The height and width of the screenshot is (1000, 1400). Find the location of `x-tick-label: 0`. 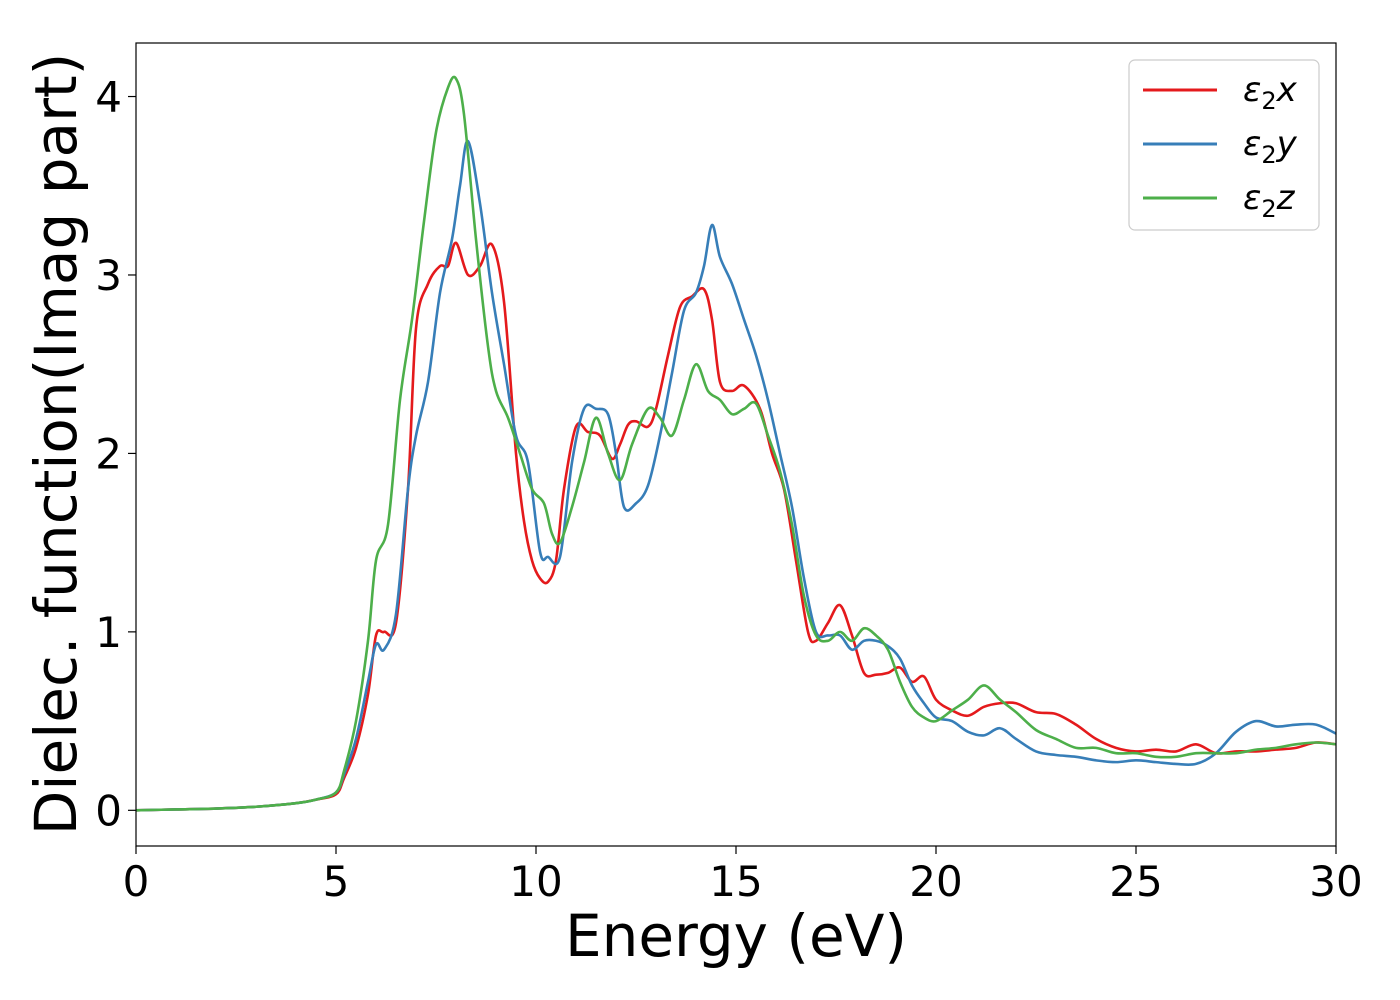

x-tick-label: 0 is located at coordinates (136, 881).